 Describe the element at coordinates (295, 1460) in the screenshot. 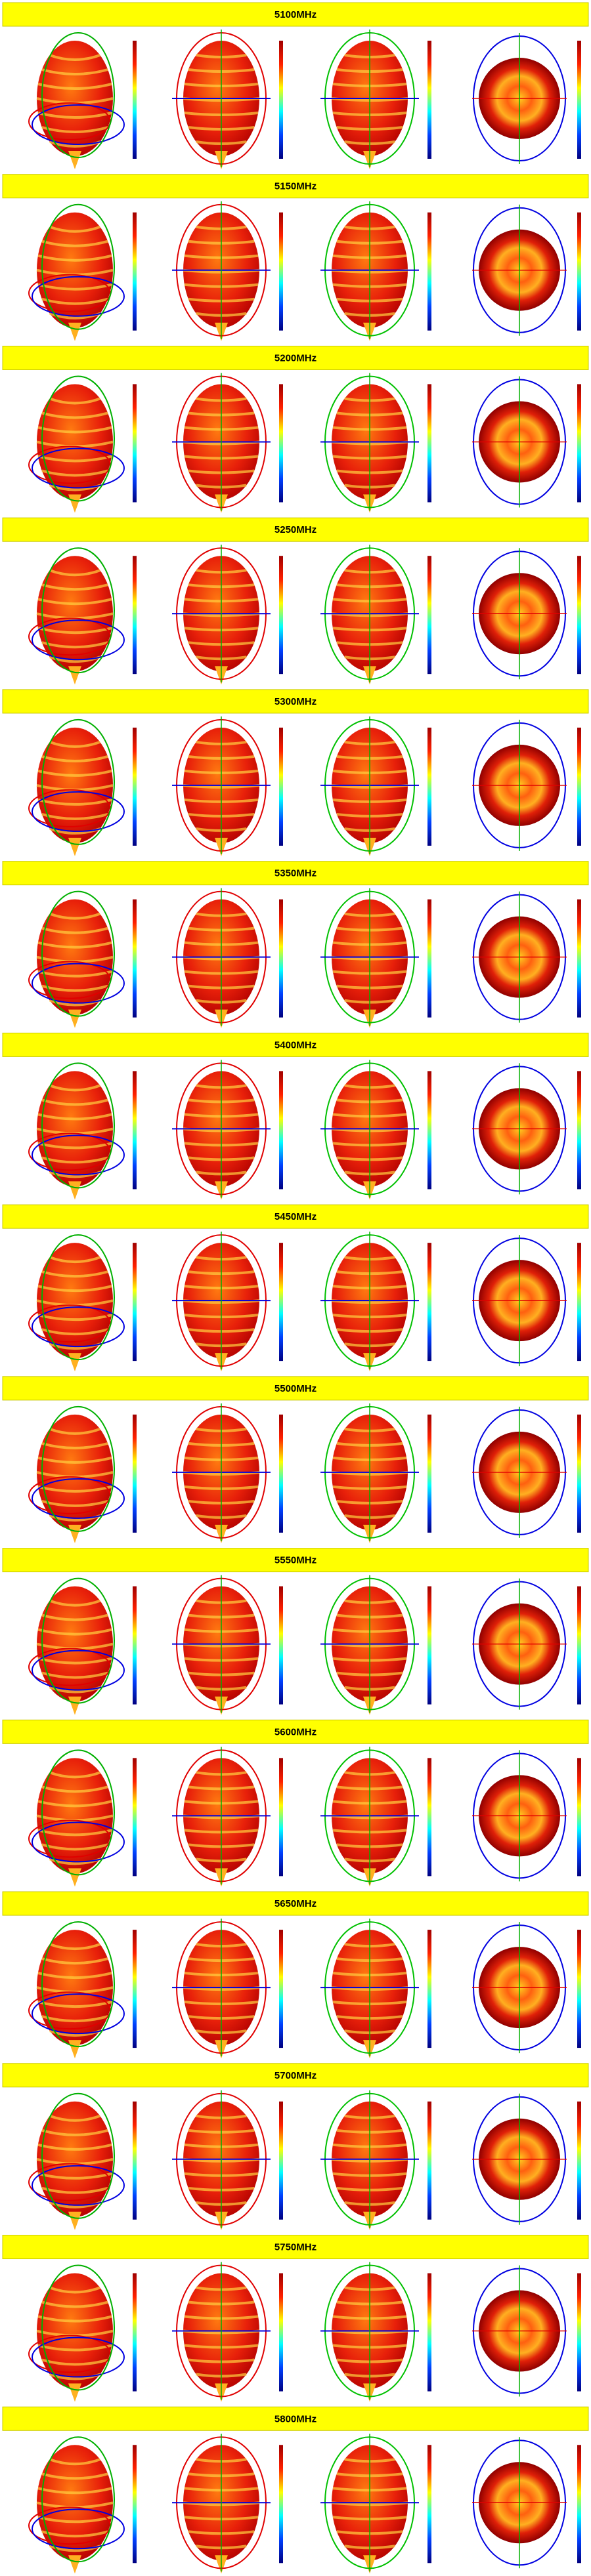

I see `frequency-section: 5500MHz` at that location.